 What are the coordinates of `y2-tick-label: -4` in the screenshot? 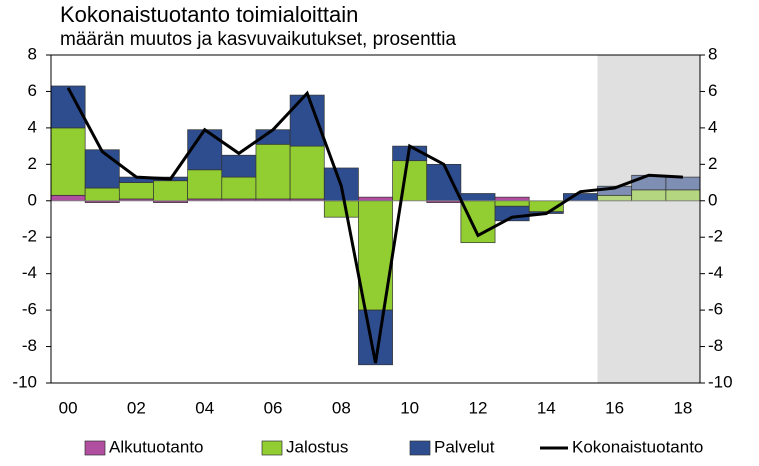 It's located at (715, 272).